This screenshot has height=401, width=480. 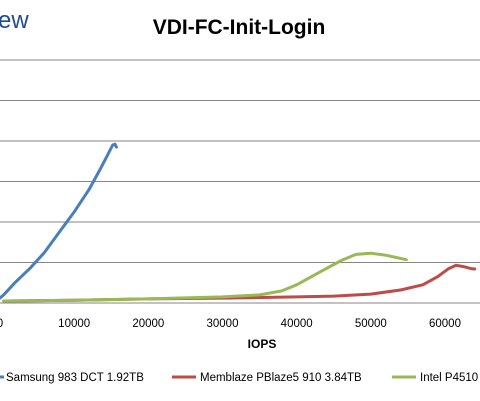 What do you see at coordinates (445, 324) in the screenshot?
I see `x-tick-label: 60000` at bounding box center [445, 324].